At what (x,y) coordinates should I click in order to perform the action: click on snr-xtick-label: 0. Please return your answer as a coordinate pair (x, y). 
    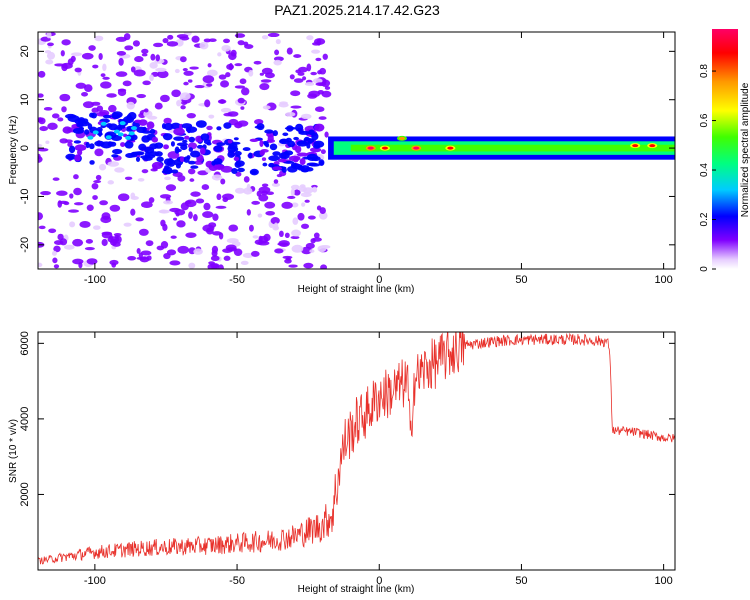
    Looking at the image, I should click on (379, 581).